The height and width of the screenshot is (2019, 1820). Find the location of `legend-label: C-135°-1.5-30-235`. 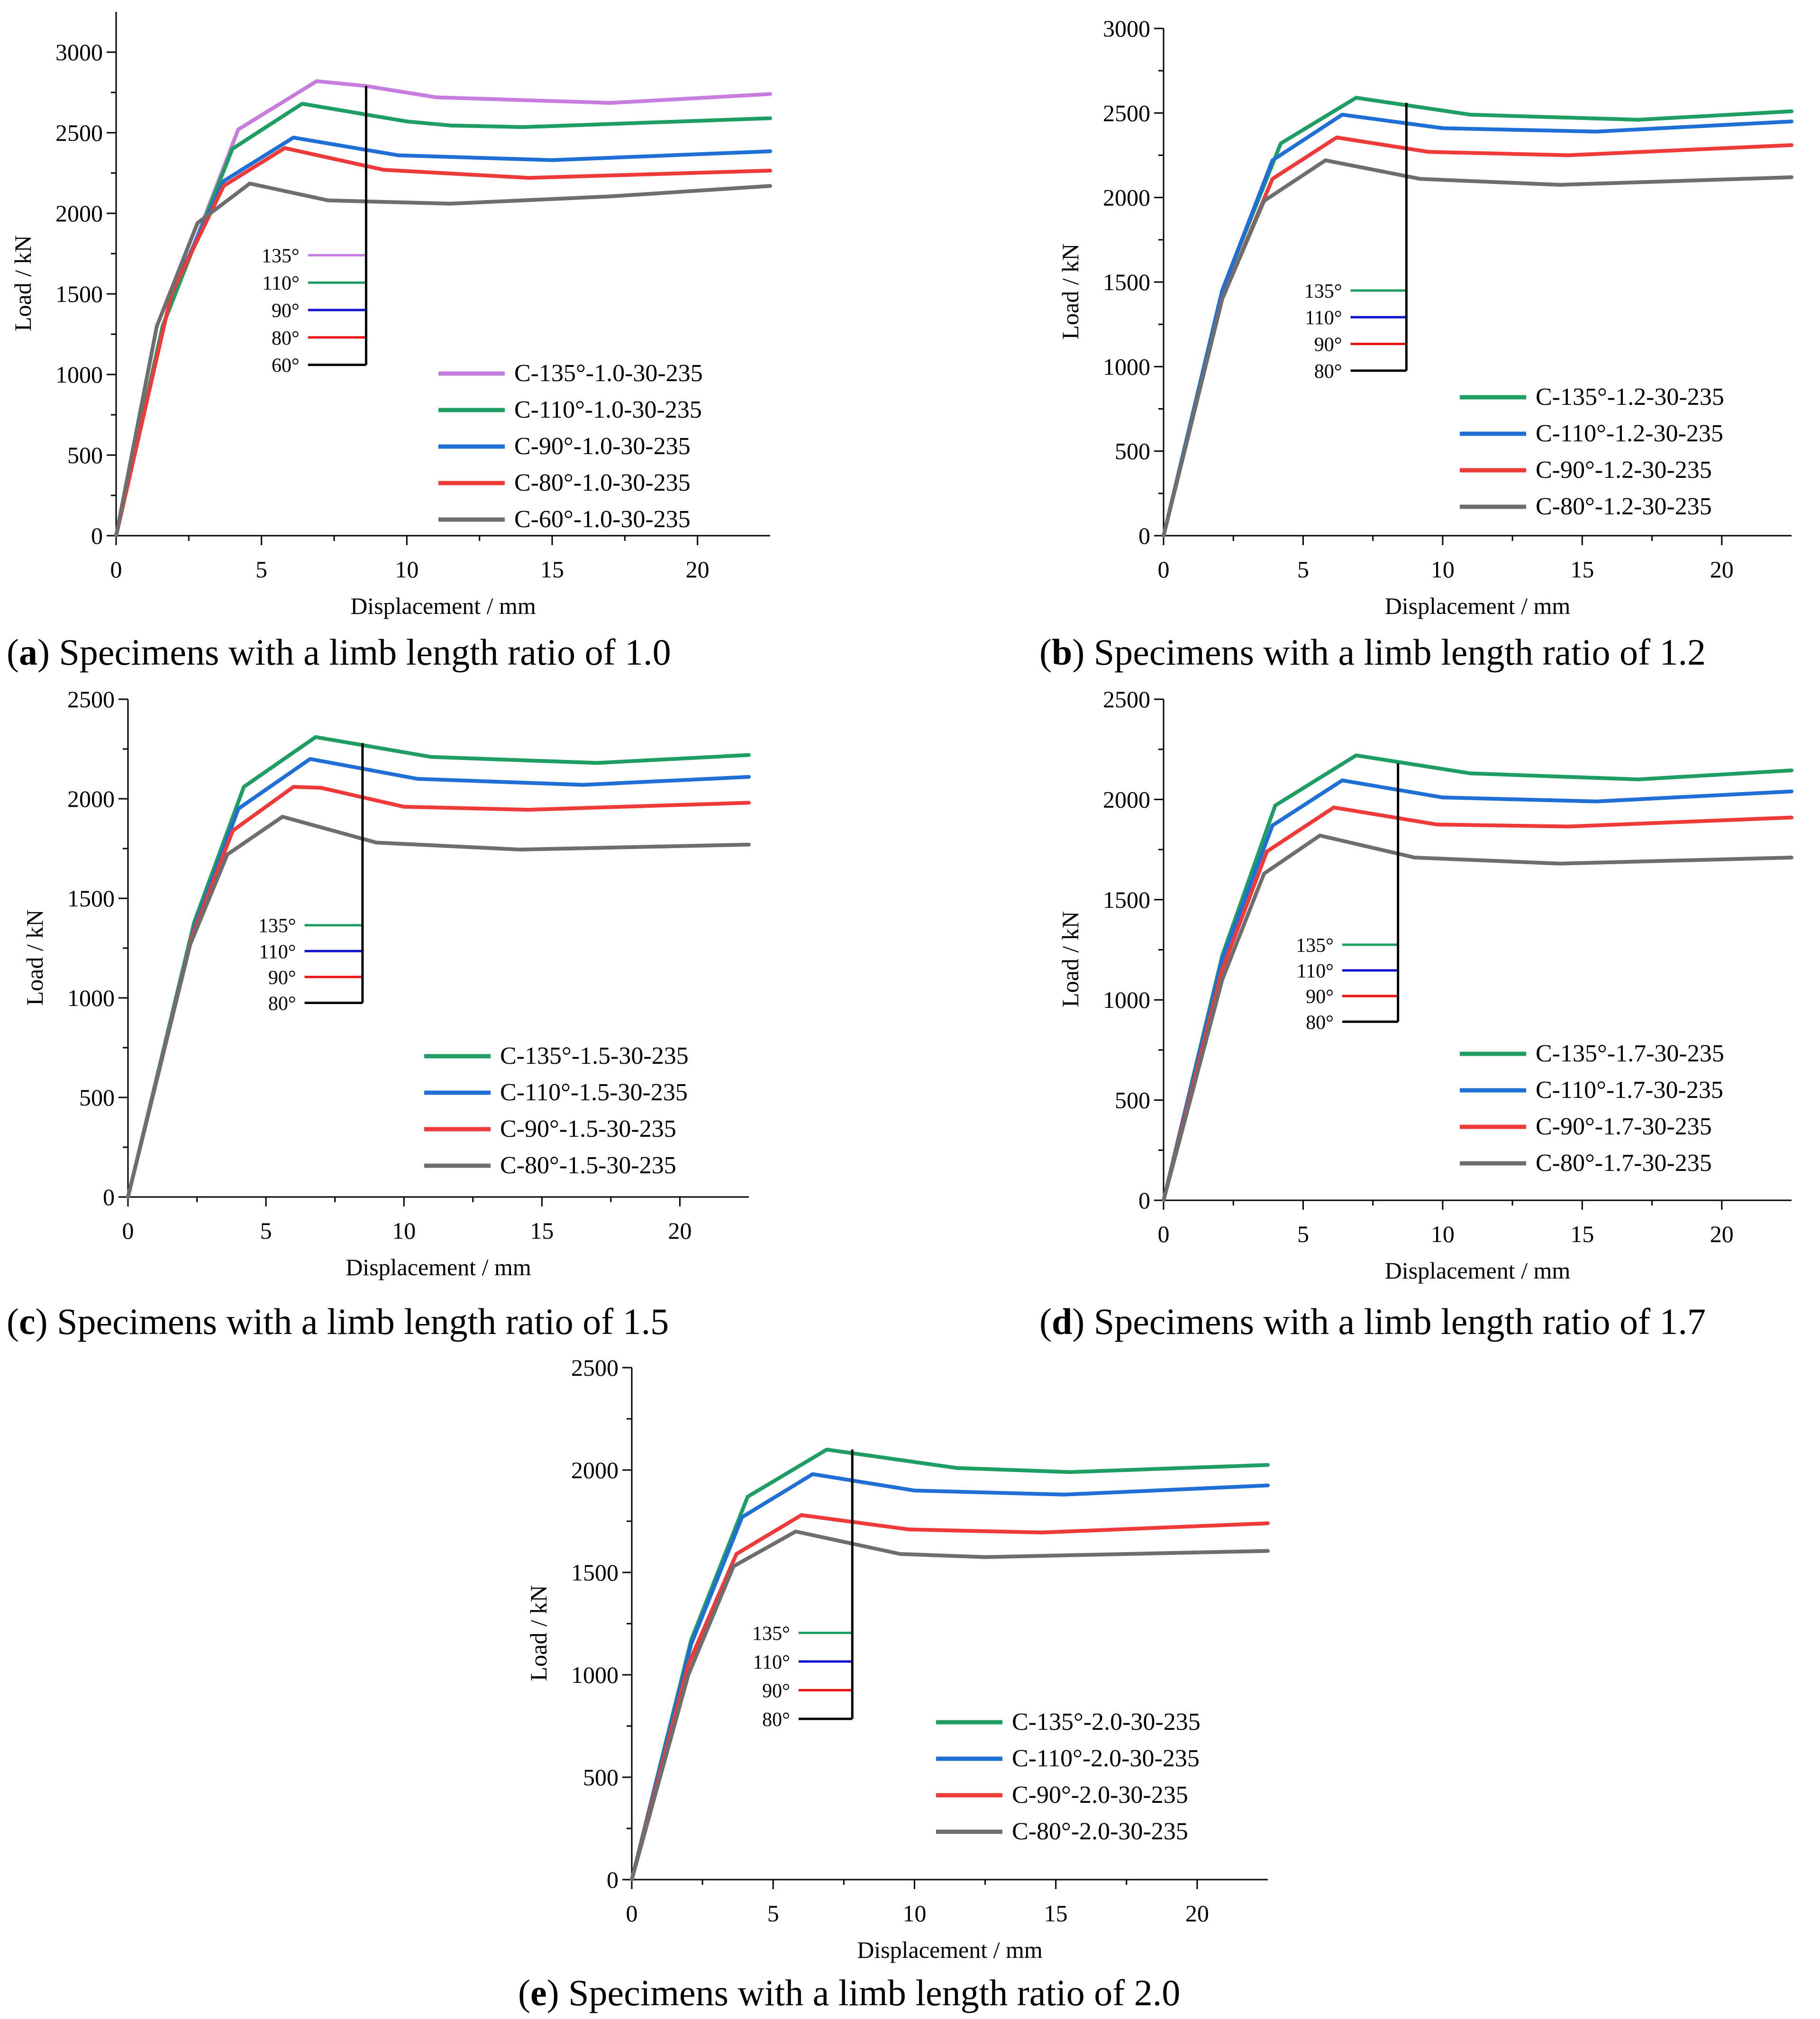

legend-label: C-135°-1.5-30-235 is located at coordinates (594, 1055).